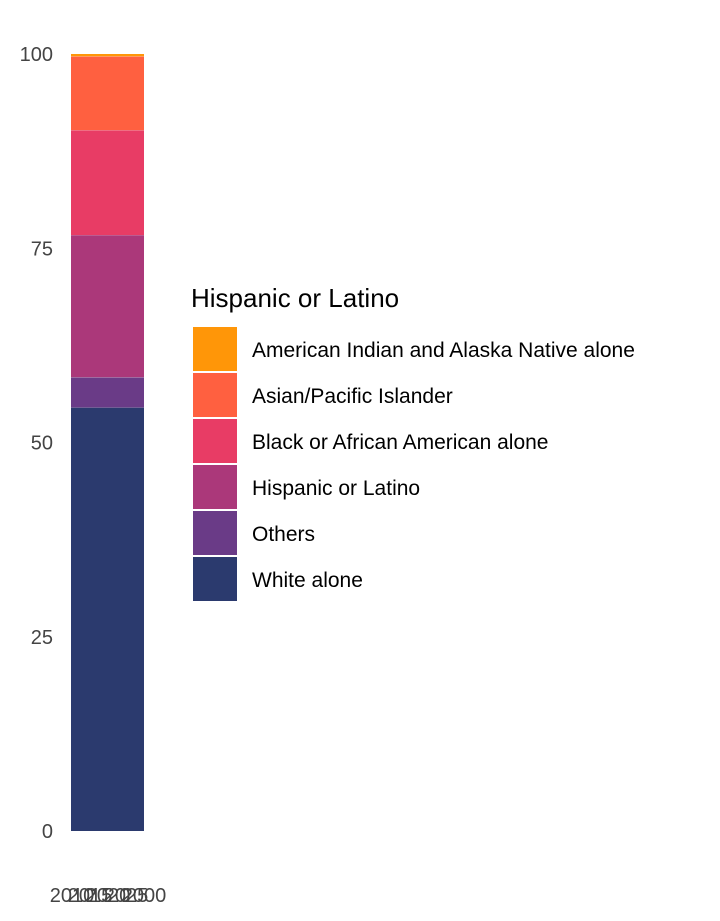 The image size is (720, 921). I want to click on legend-title: Hispanic or Latino, so click(295, 298).